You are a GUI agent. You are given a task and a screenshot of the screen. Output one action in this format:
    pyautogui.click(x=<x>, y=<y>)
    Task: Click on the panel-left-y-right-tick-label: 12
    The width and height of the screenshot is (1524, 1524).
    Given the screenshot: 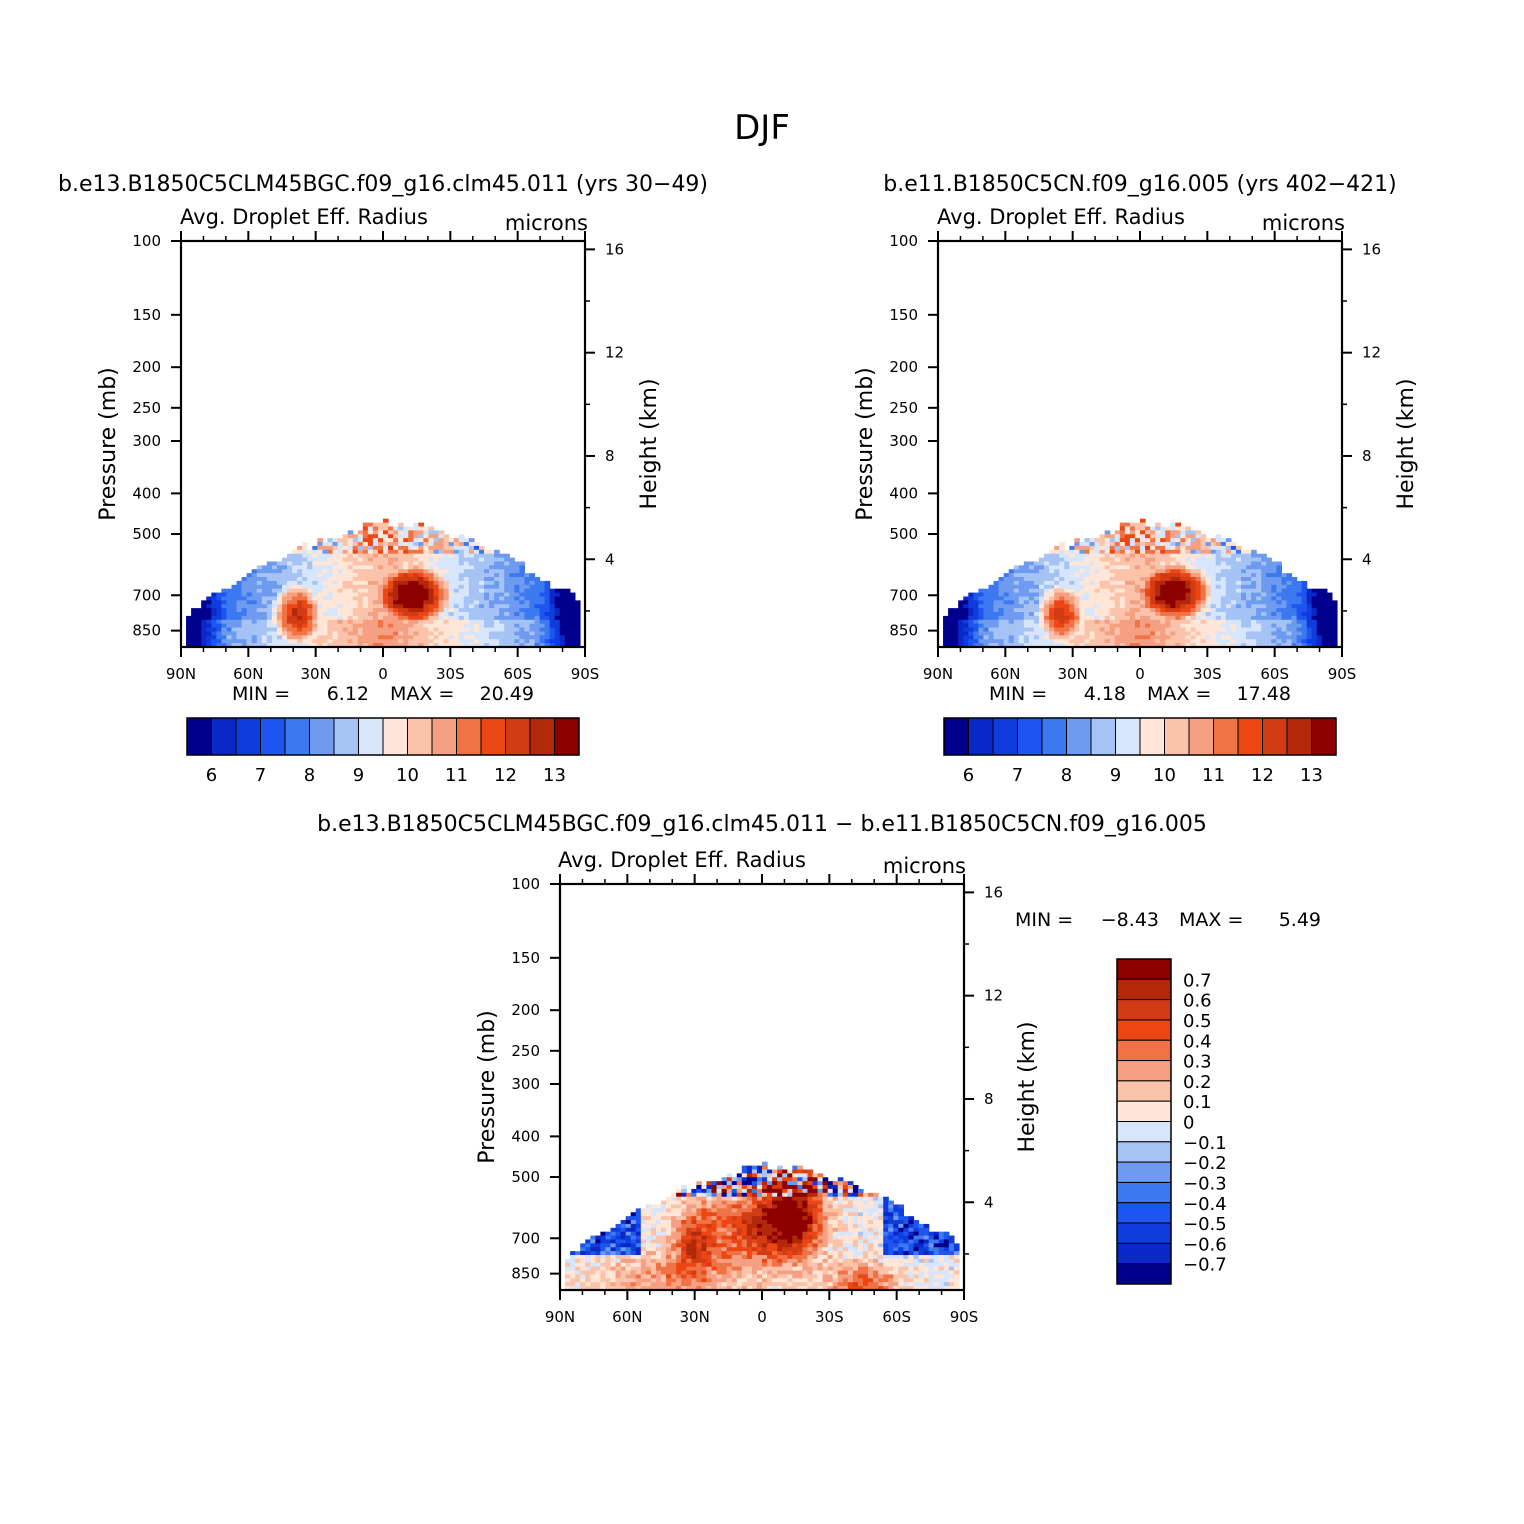 What is the action you would take?
    pyautogui.click(x=614, y=353)
    